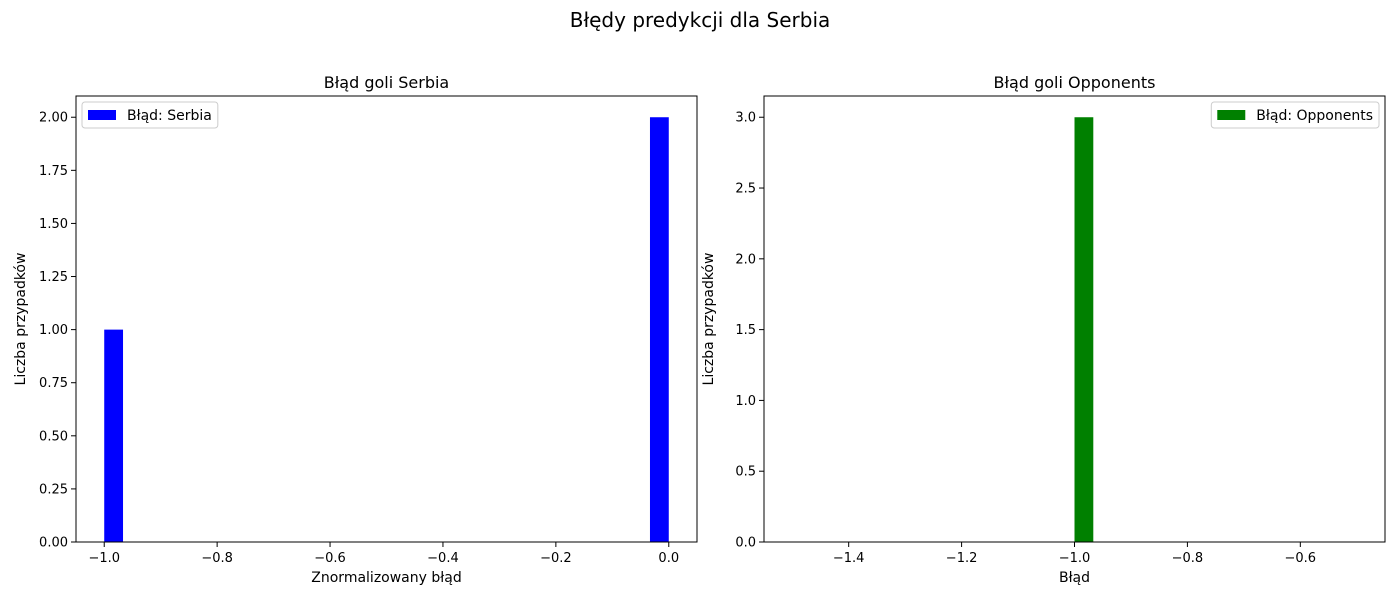 Image resolution: width=1400 pixels, height=600 pixels. I want to click on y-tick-label: 0.0, so click(745, 543).